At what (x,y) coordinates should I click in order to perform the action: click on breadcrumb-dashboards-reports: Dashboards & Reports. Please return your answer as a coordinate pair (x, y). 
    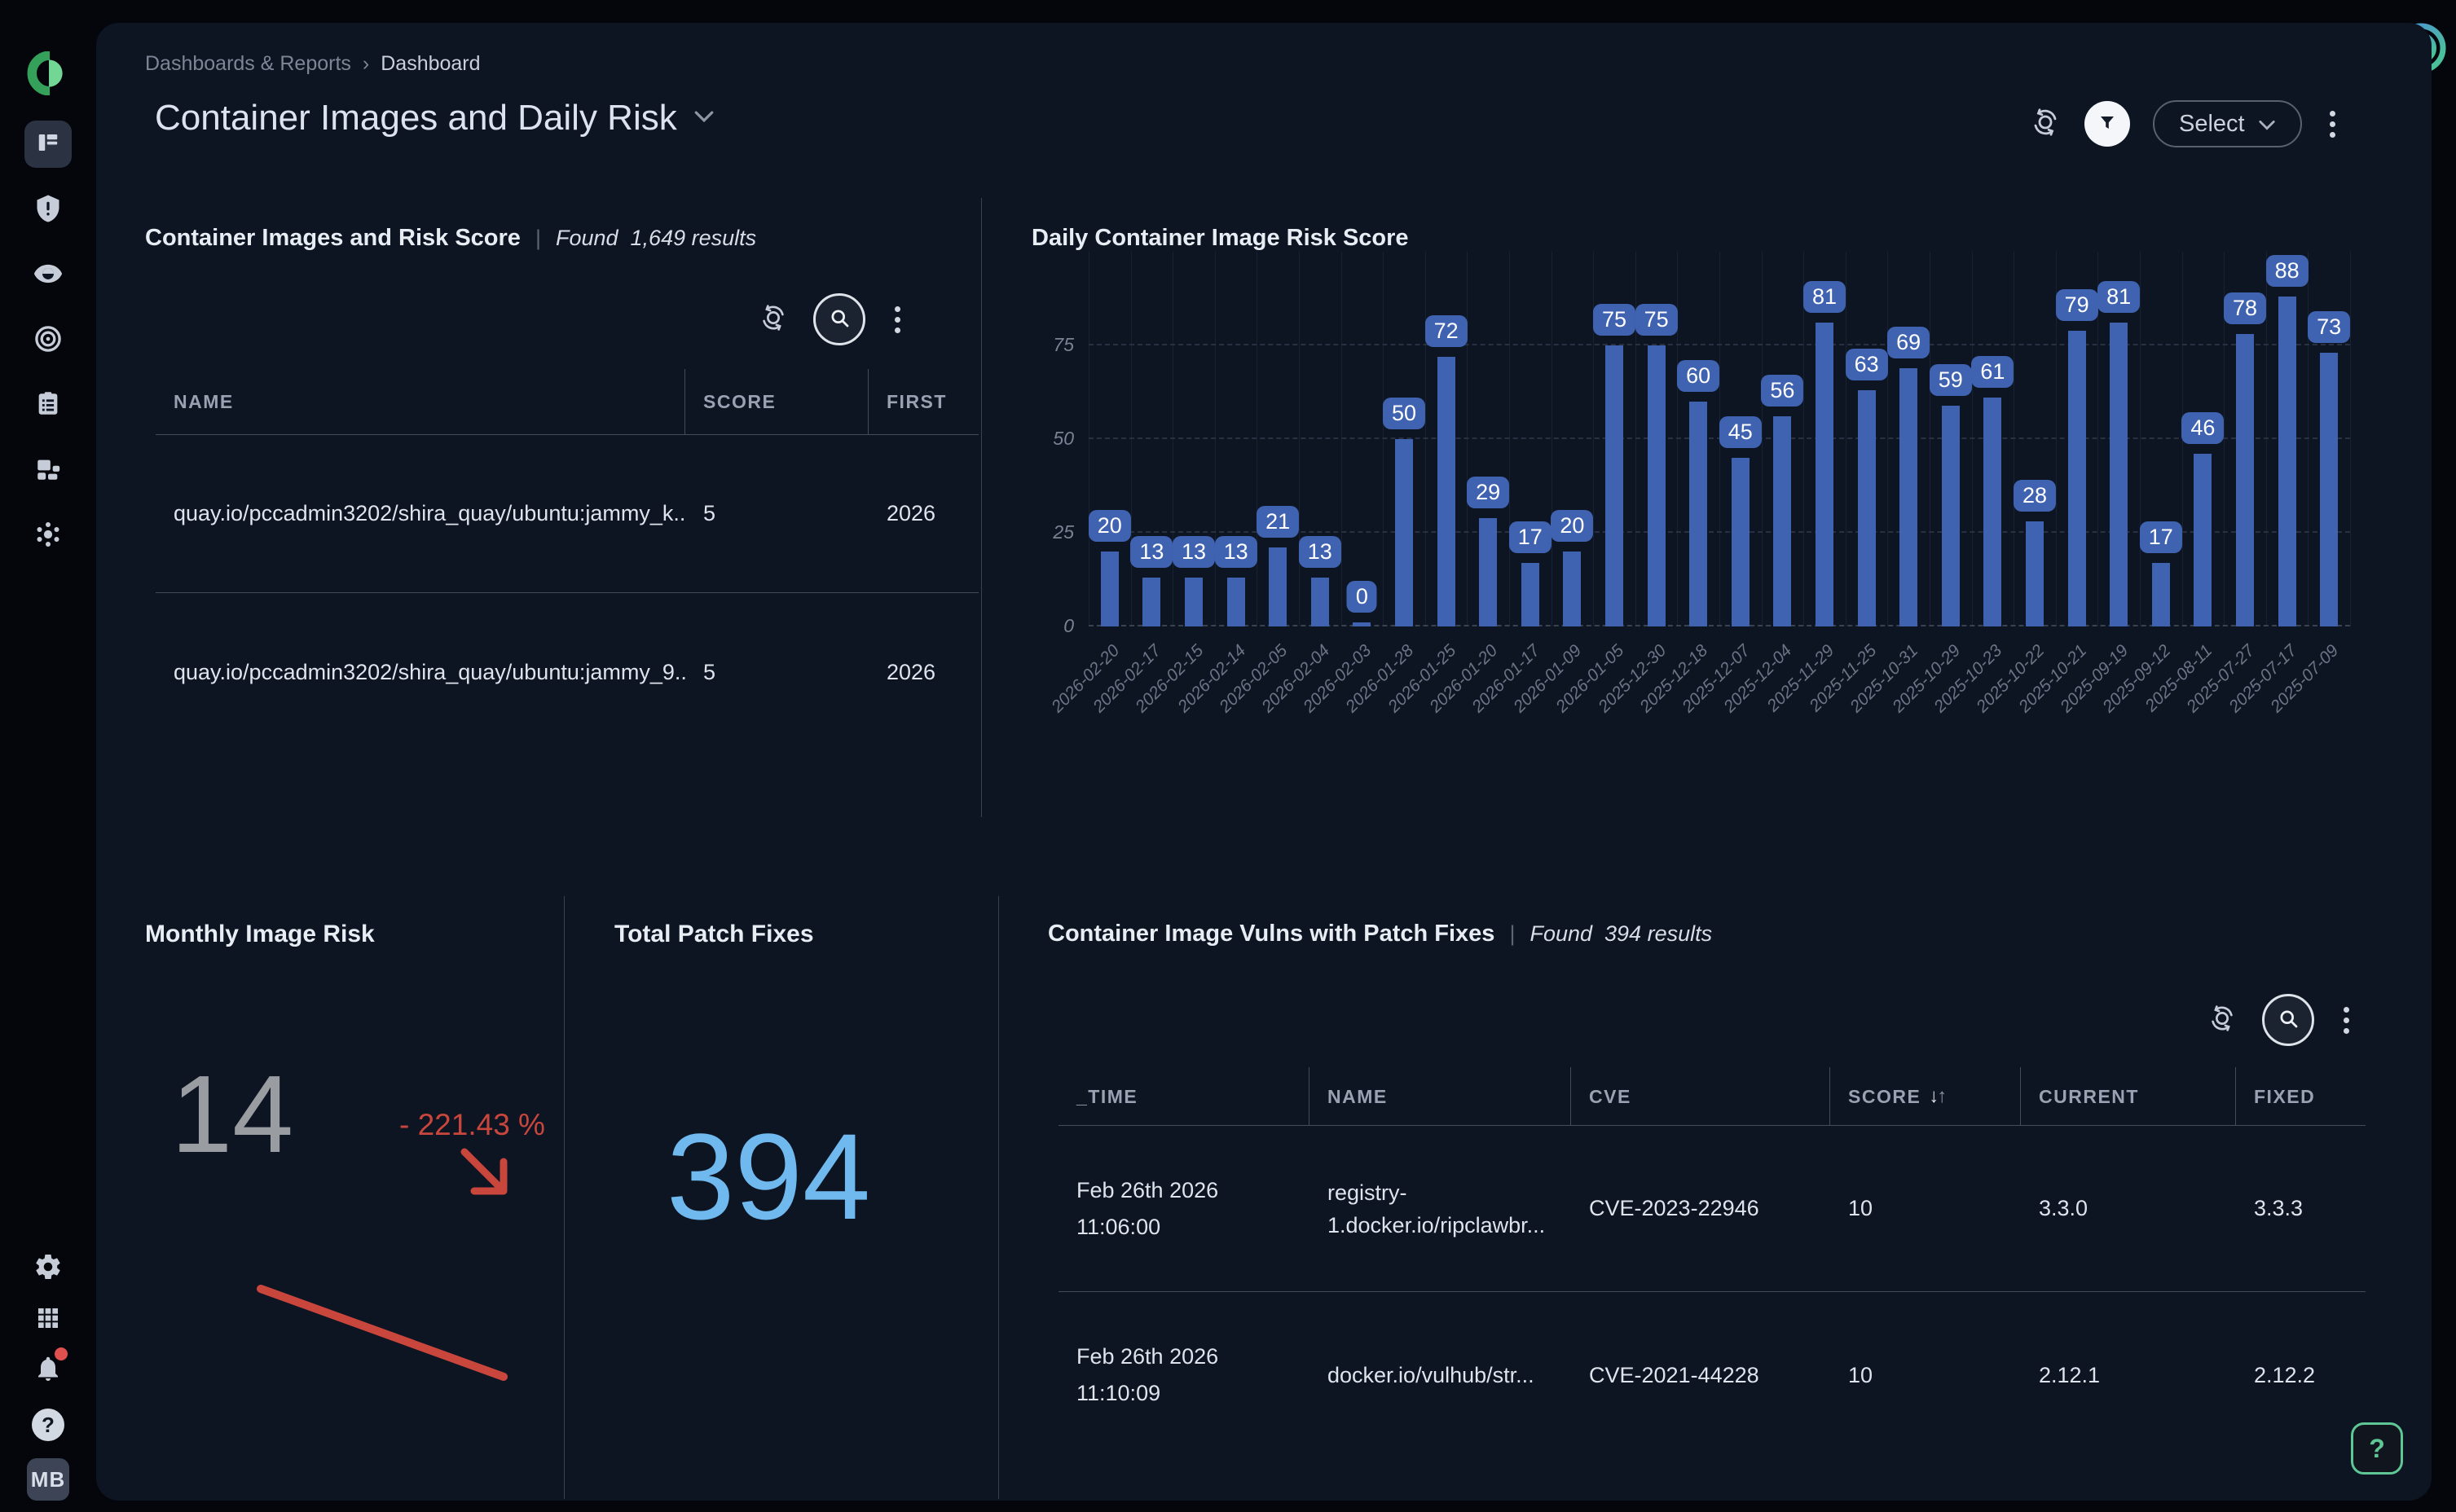
    Looking at the image, I should click on (248, 64).